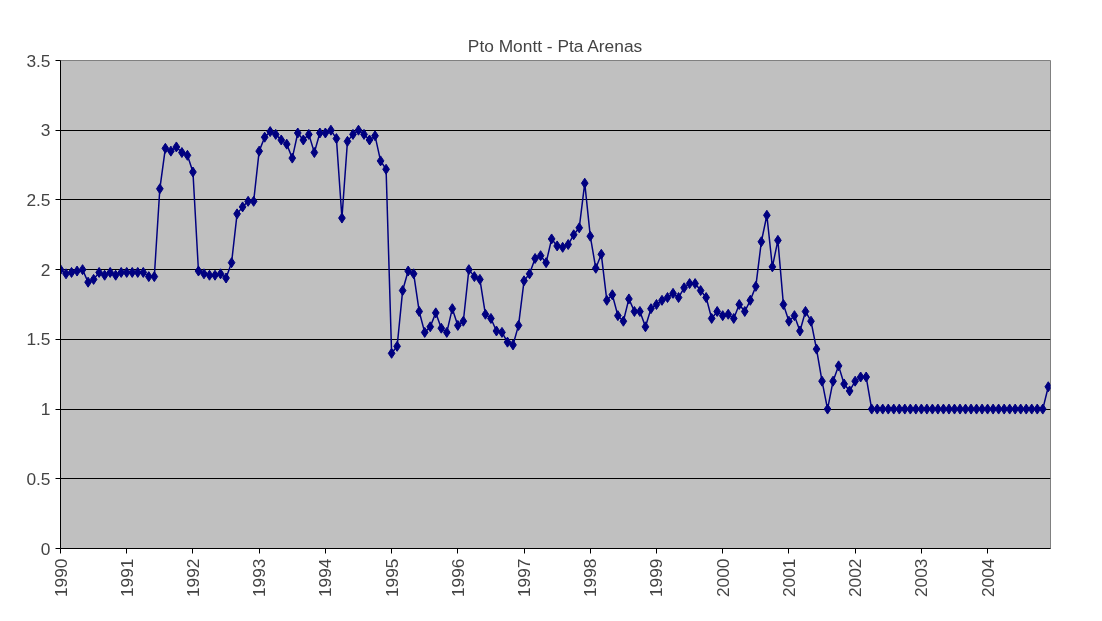 The image size is (1102, 621). I want to click on x-tick-label: 2000, so click(722, 578).